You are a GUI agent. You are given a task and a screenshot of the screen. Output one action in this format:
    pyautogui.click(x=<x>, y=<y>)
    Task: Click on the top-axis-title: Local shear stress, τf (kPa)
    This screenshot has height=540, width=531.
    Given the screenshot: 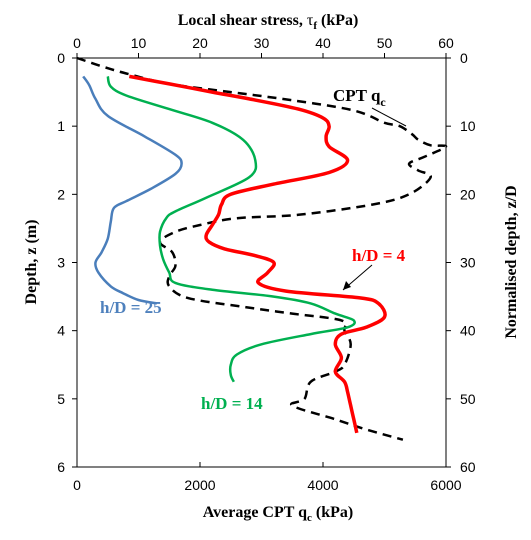 What is the action you would take?
    pyautogui.click(x=268, y=22)
    